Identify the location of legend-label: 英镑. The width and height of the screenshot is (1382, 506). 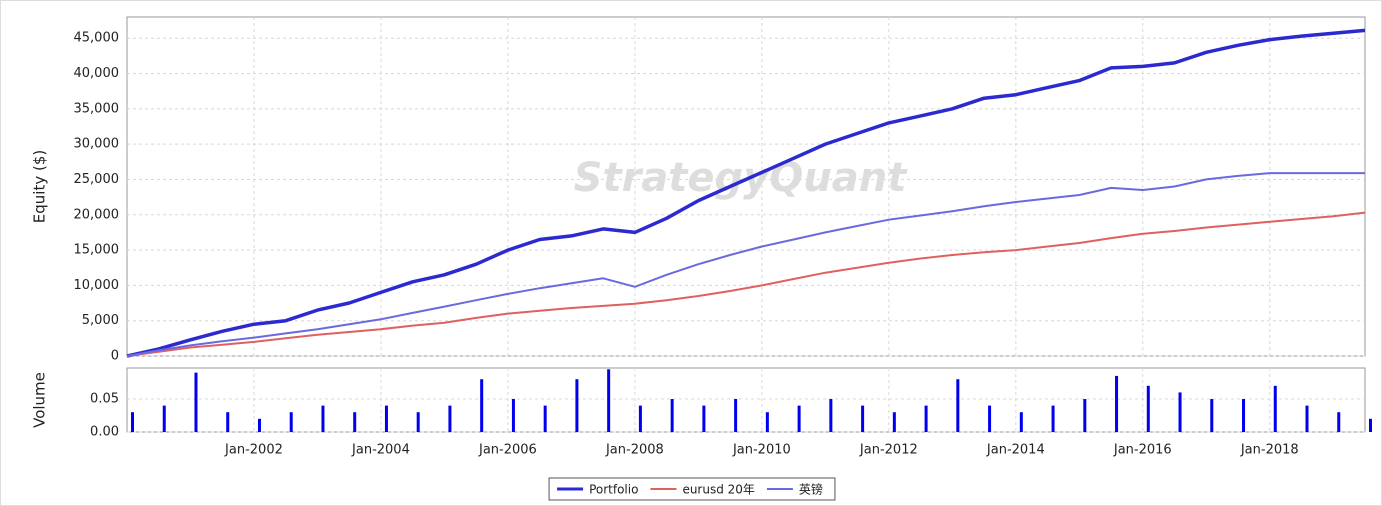
(811, 489).